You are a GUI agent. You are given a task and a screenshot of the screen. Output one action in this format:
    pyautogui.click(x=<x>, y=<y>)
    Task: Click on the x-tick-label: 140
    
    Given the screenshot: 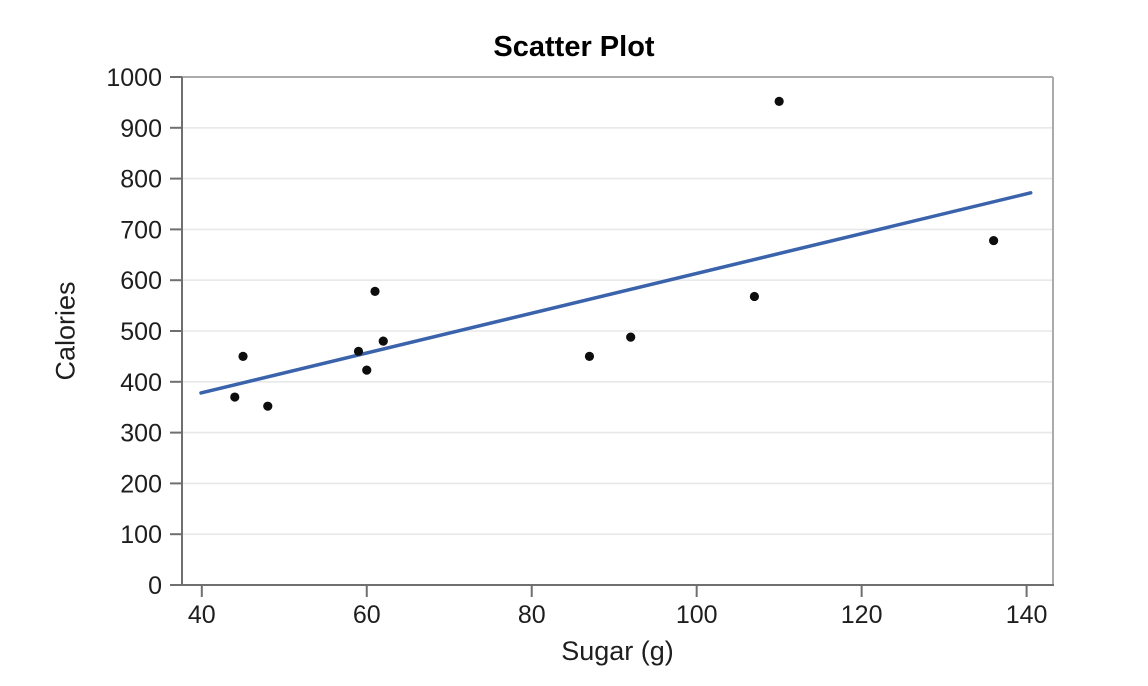 What is the action you would take?
    pyautogui.click(x=1027, y=615)
    